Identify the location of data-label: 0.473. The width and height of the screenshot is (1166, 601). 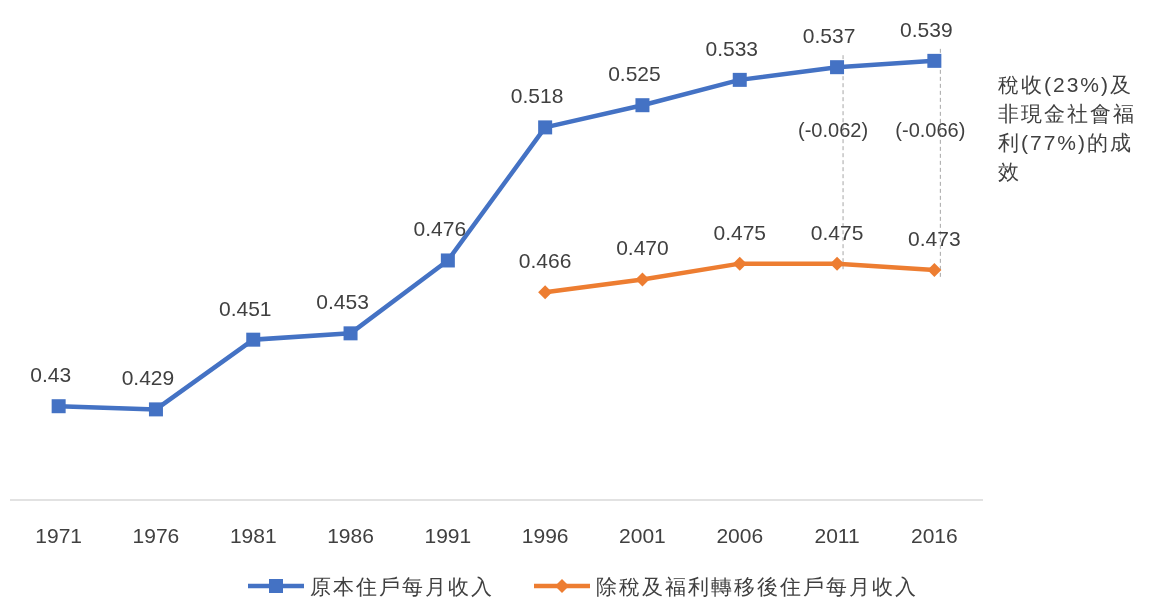
(934, 238).